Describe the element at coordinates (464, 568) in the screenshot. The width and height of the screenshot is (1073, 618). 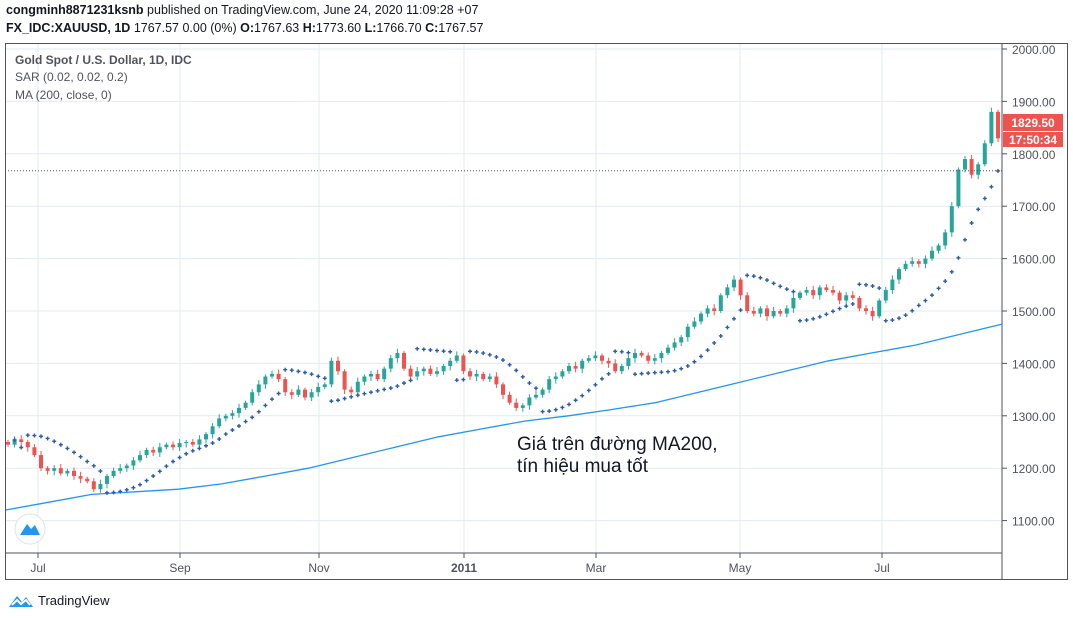
I see `x-tick-label: 2011` at that location.